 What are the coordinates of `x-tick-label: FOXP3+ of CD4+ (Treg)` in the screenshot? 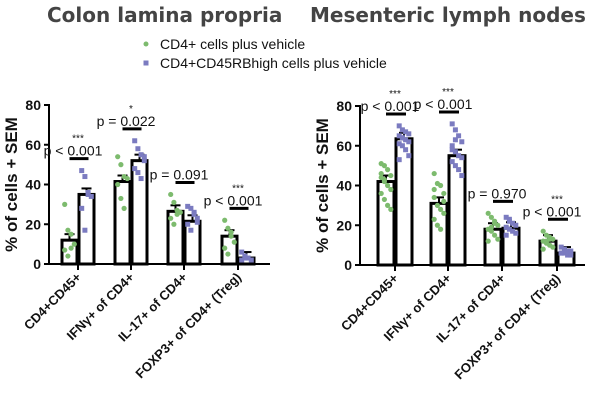 It's located at (507, 327).